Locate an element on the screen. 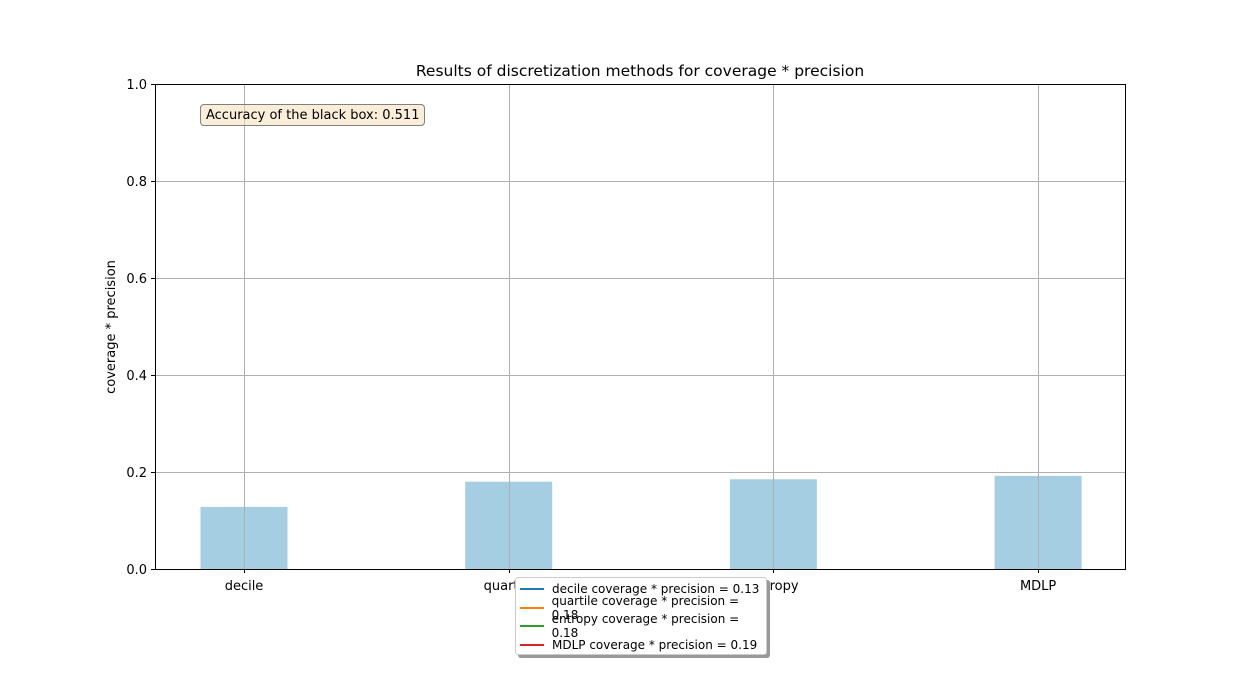 The image size is (1250, 700). legend-label: quartile coverage * precision = 0.18 is located at coordinates (645, 607).